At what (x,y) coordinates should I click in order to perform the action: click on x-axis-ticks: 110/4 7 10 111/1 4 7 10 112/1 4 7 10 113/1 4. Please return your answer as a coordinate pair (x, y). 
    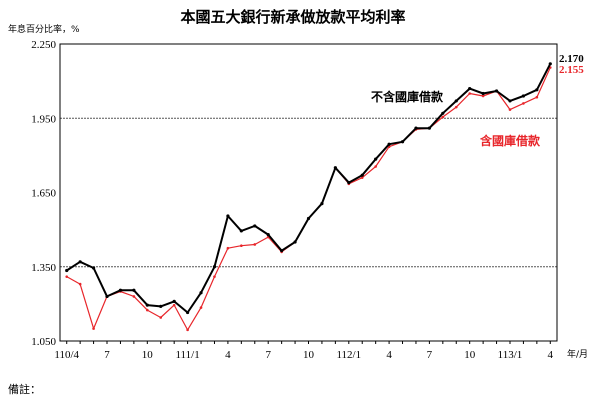
    Looking at the image, I should click on (304, 351).